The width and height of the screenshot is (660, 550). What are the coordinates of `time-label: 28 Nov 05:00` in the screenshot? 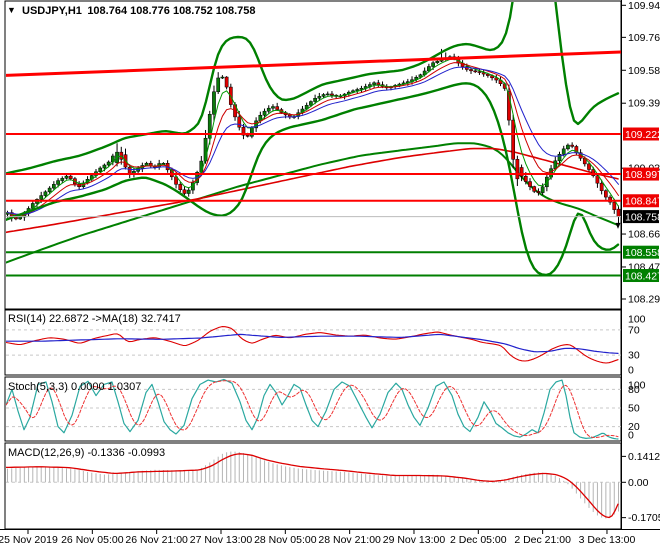 It's located at (285, 540).